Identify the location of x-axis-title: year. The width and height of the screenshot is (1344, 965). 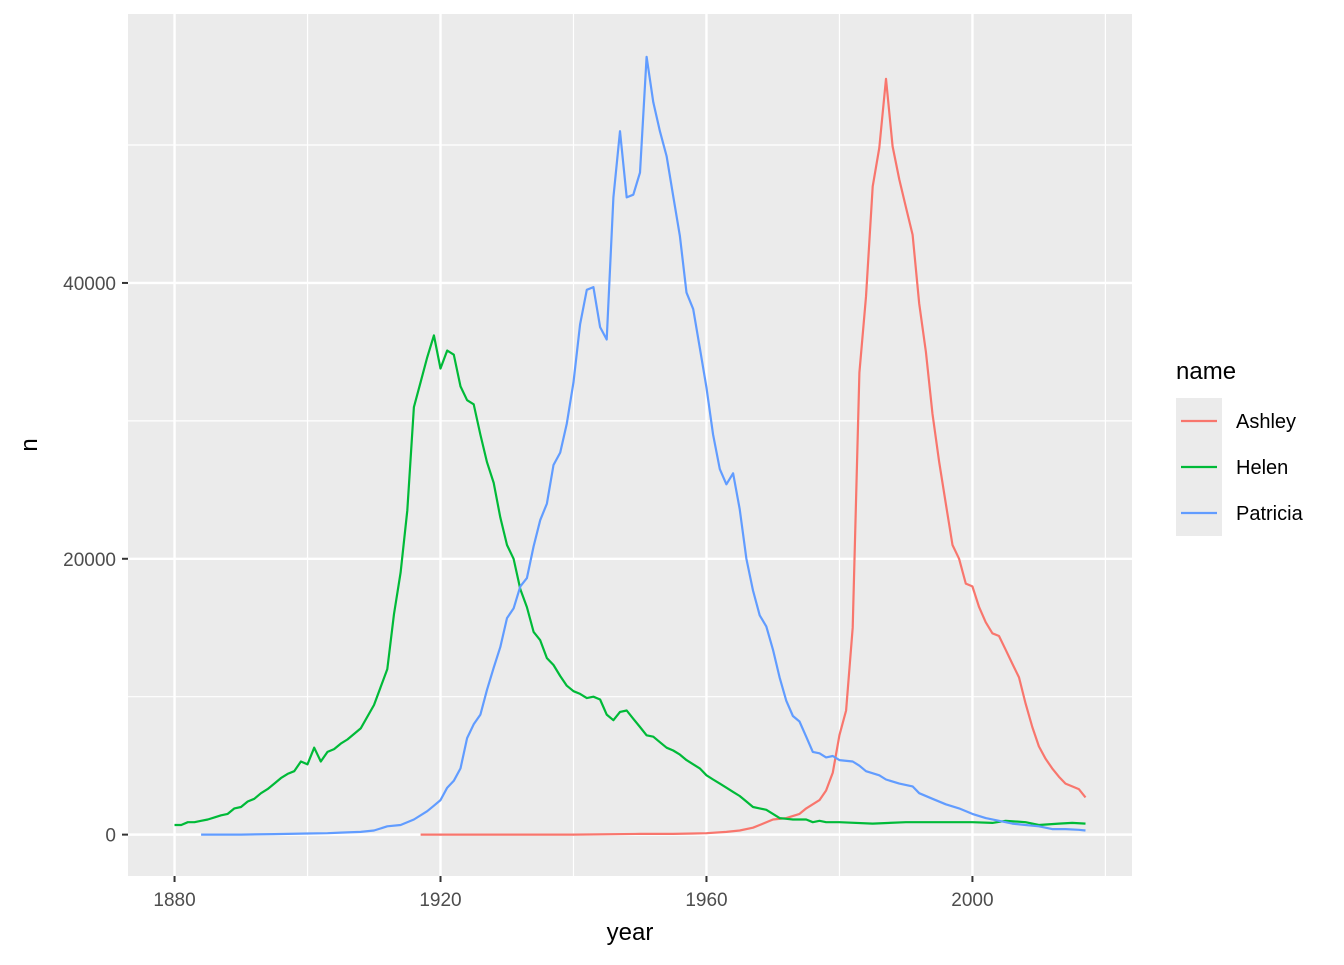
(630, 932).